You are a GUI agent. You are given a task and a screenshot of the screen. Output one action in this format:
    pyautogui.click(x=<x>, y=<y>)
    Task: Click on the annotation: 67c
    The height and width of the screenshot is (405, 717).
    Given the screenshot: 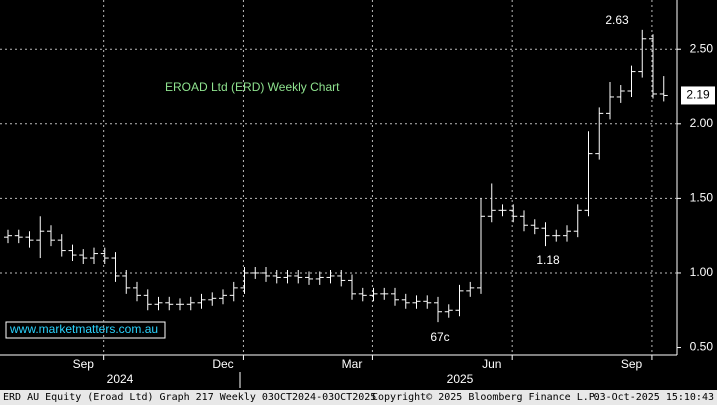 What is the action you would take?
    pyautogui.click(x=439, y=337)
    